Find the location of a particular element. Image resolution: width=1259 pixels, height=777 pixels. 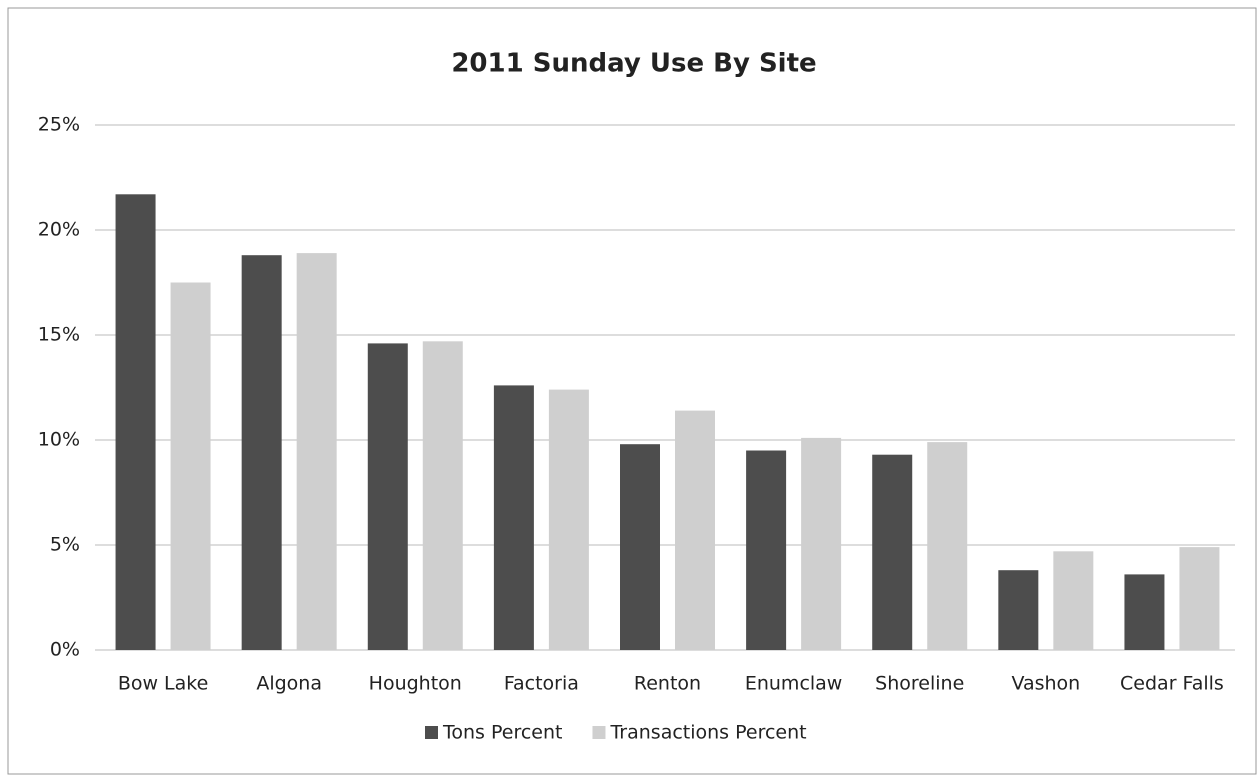

x-tick-label: Bow Lake is located at coordinates (163, 684).